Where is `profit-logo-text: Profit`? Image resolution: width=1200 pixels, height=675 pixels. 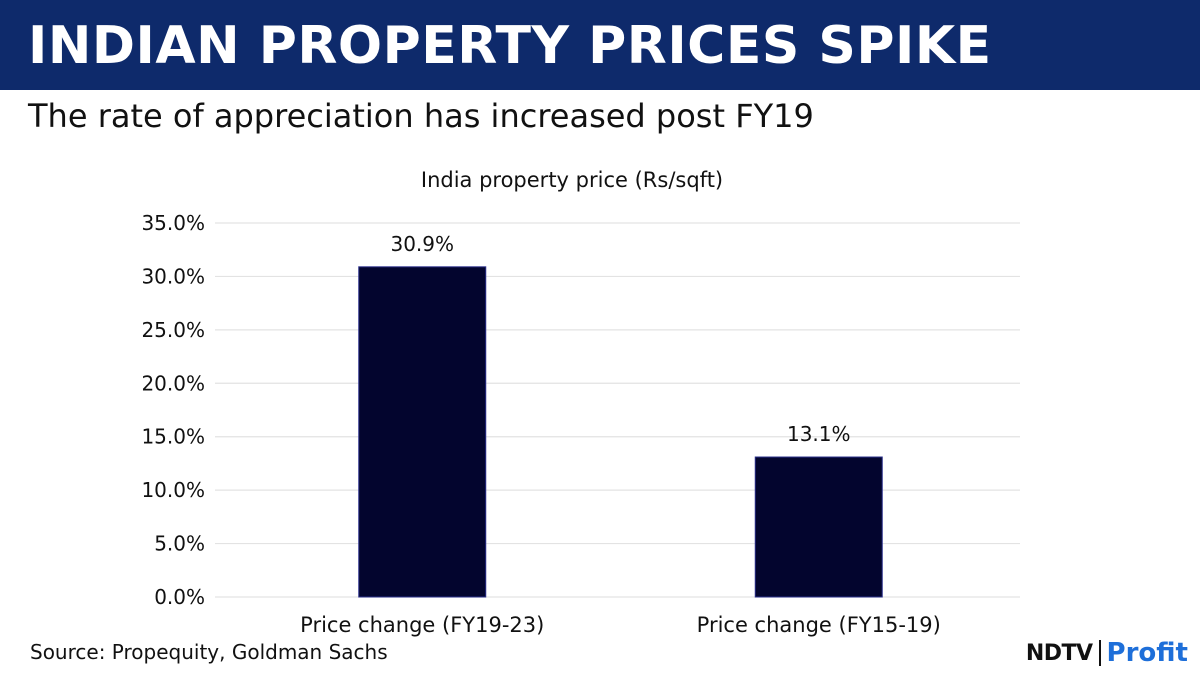
profit-logo-text: Profit is located at coordinates (1147, 653).